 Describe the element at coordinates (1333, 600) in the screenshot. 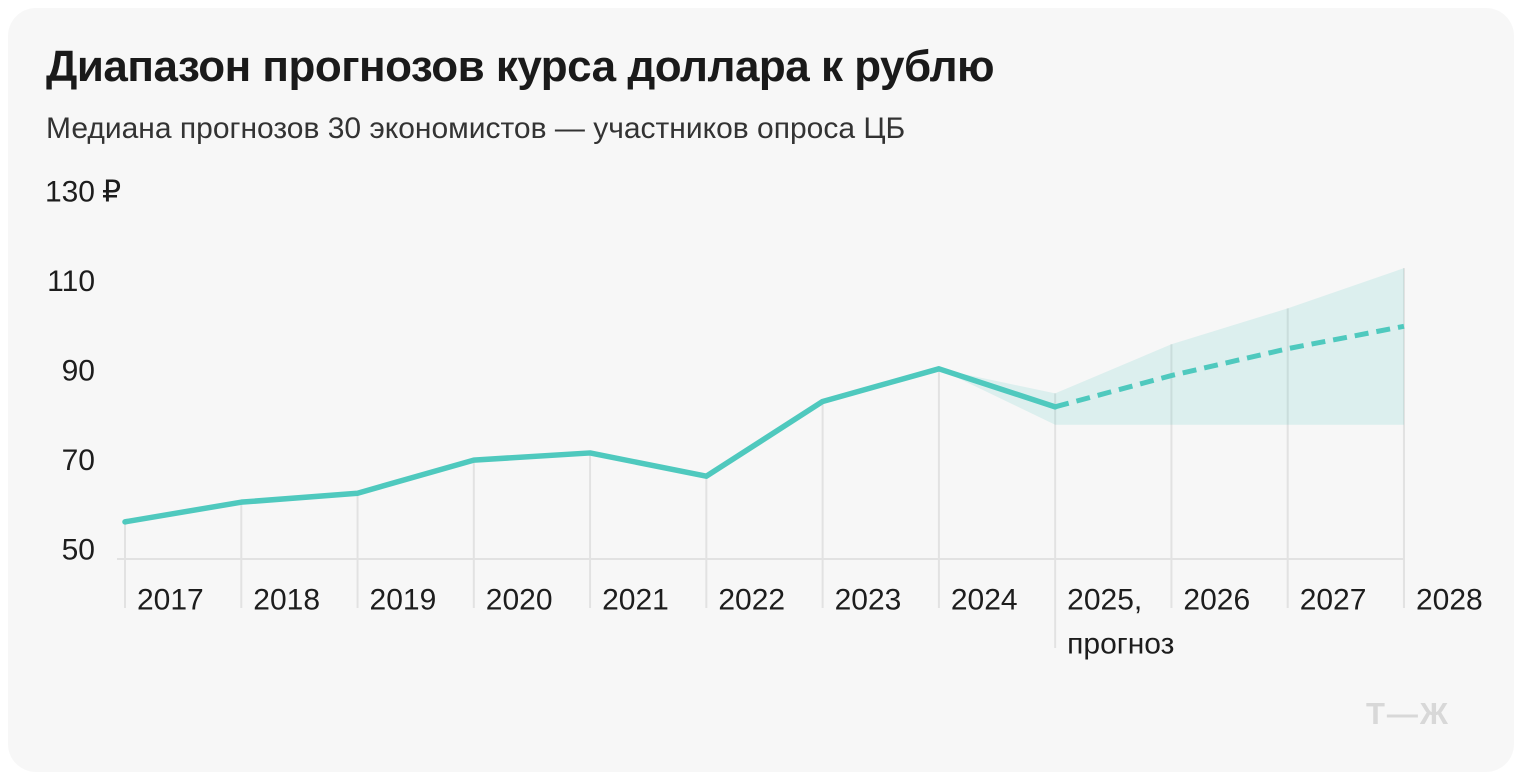

I see `x-tick-label: 2027` at that location.